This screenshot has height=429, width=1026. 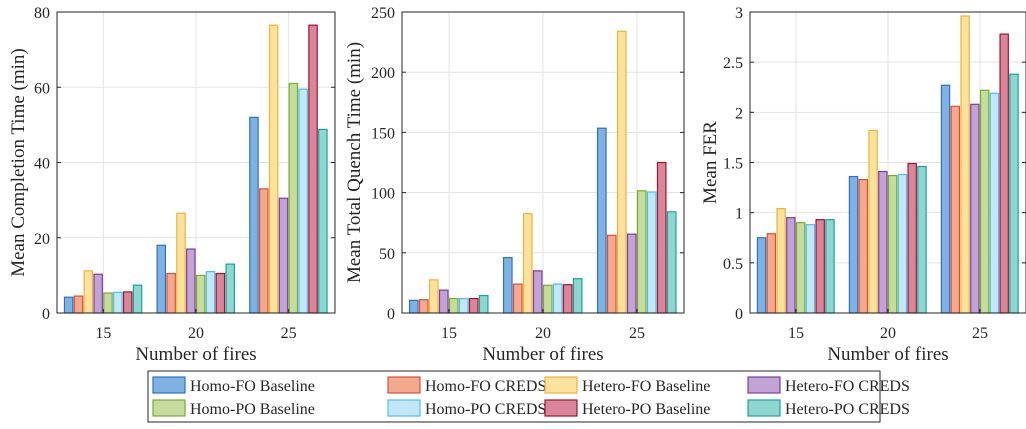 What do you see at coordinates (42, 13) in the screenshot?
I see `y-tick-label: 80` at bounding box center [42, 13].